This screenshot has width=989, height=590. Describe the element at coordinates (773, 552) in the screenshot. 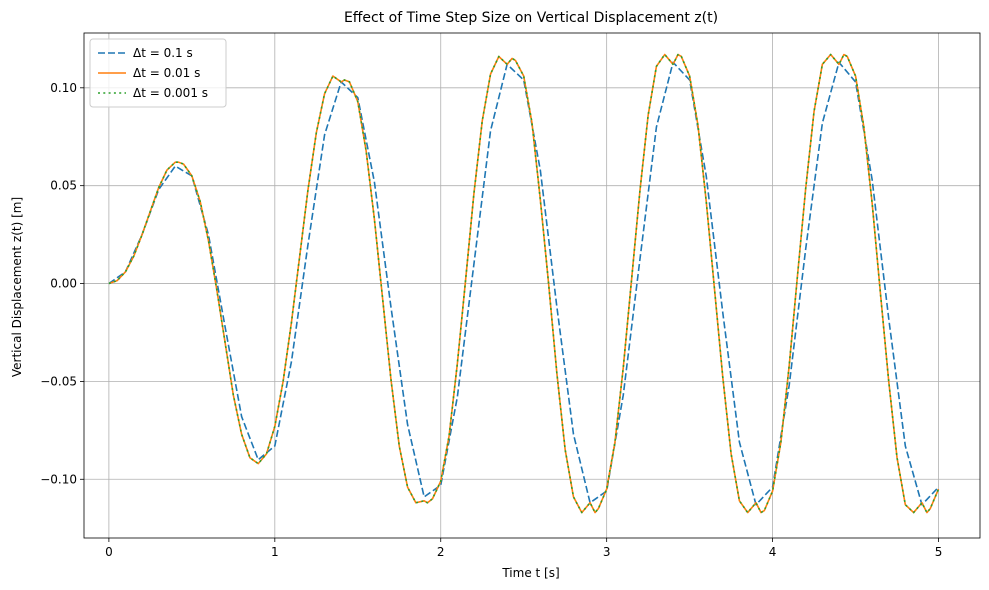

I see `x-tick-label: 4` at that location.